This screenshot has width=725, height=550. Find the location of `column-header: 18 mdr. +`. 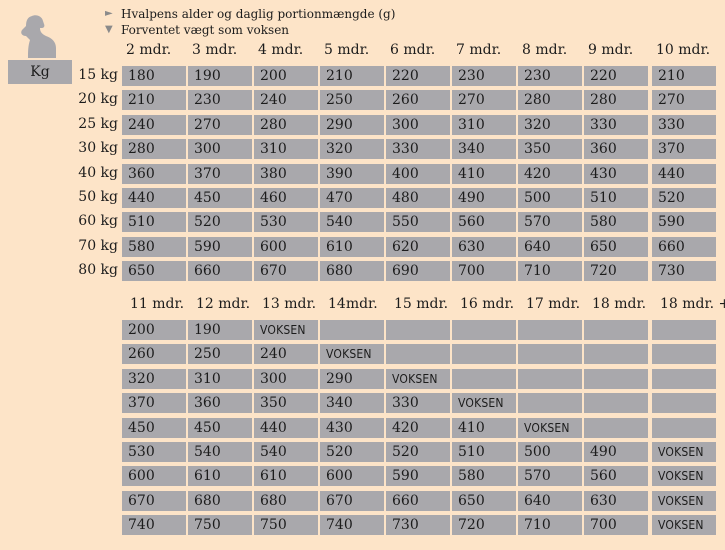

column-header: 18 mdr. + is located at coordinates (692, 304).